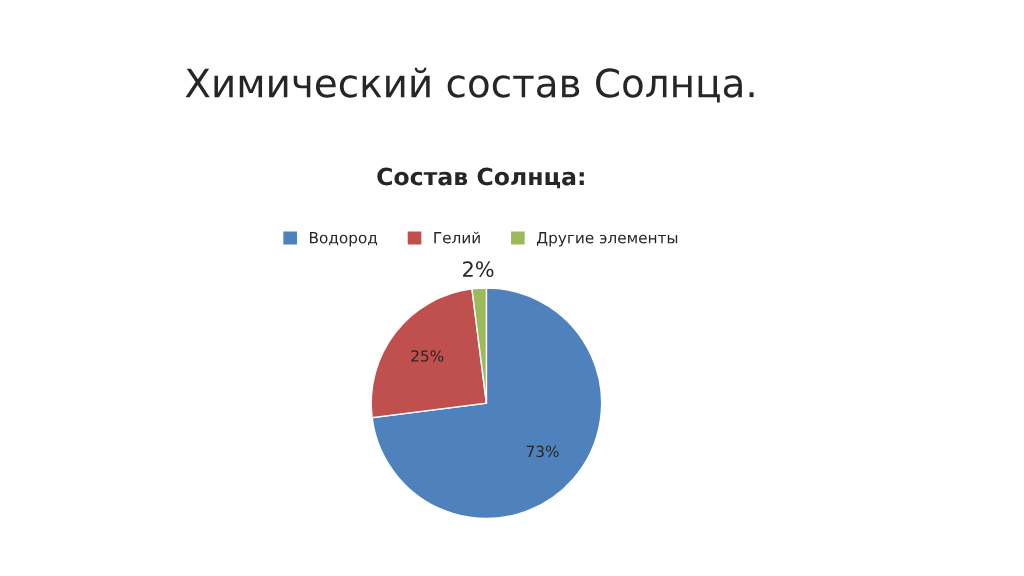 The height and width of the screenshot is (576, 1024). What do you see at coordinates (607, 239) in the screenshot?
I see `legend-label: Другие элементы` at bounding box center [607, 239].